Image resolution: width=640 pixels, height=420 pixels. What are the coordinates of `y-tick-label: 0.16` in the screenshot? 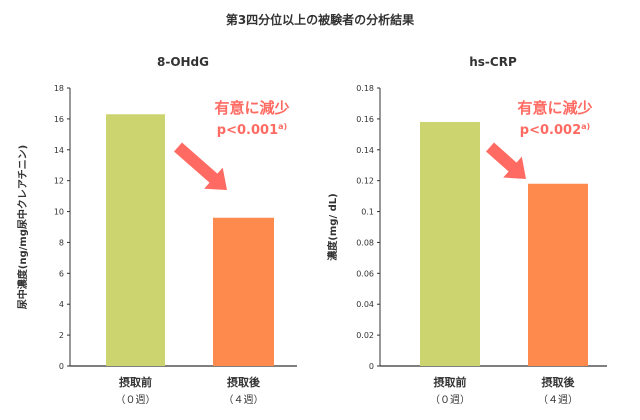 It's located at (365, 119).